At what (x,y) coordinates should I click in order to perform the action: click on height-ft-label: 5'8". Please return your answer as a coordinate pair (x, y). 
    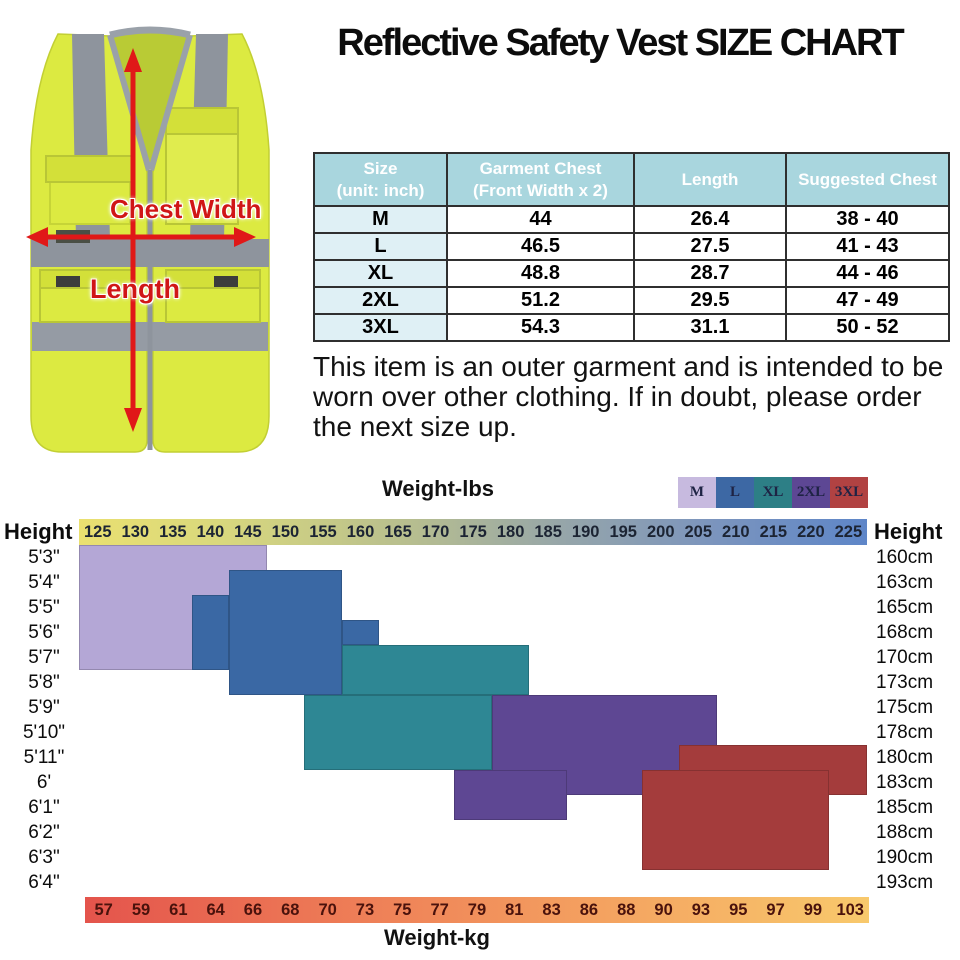
    Looking at the image, I should click on (44, 682).